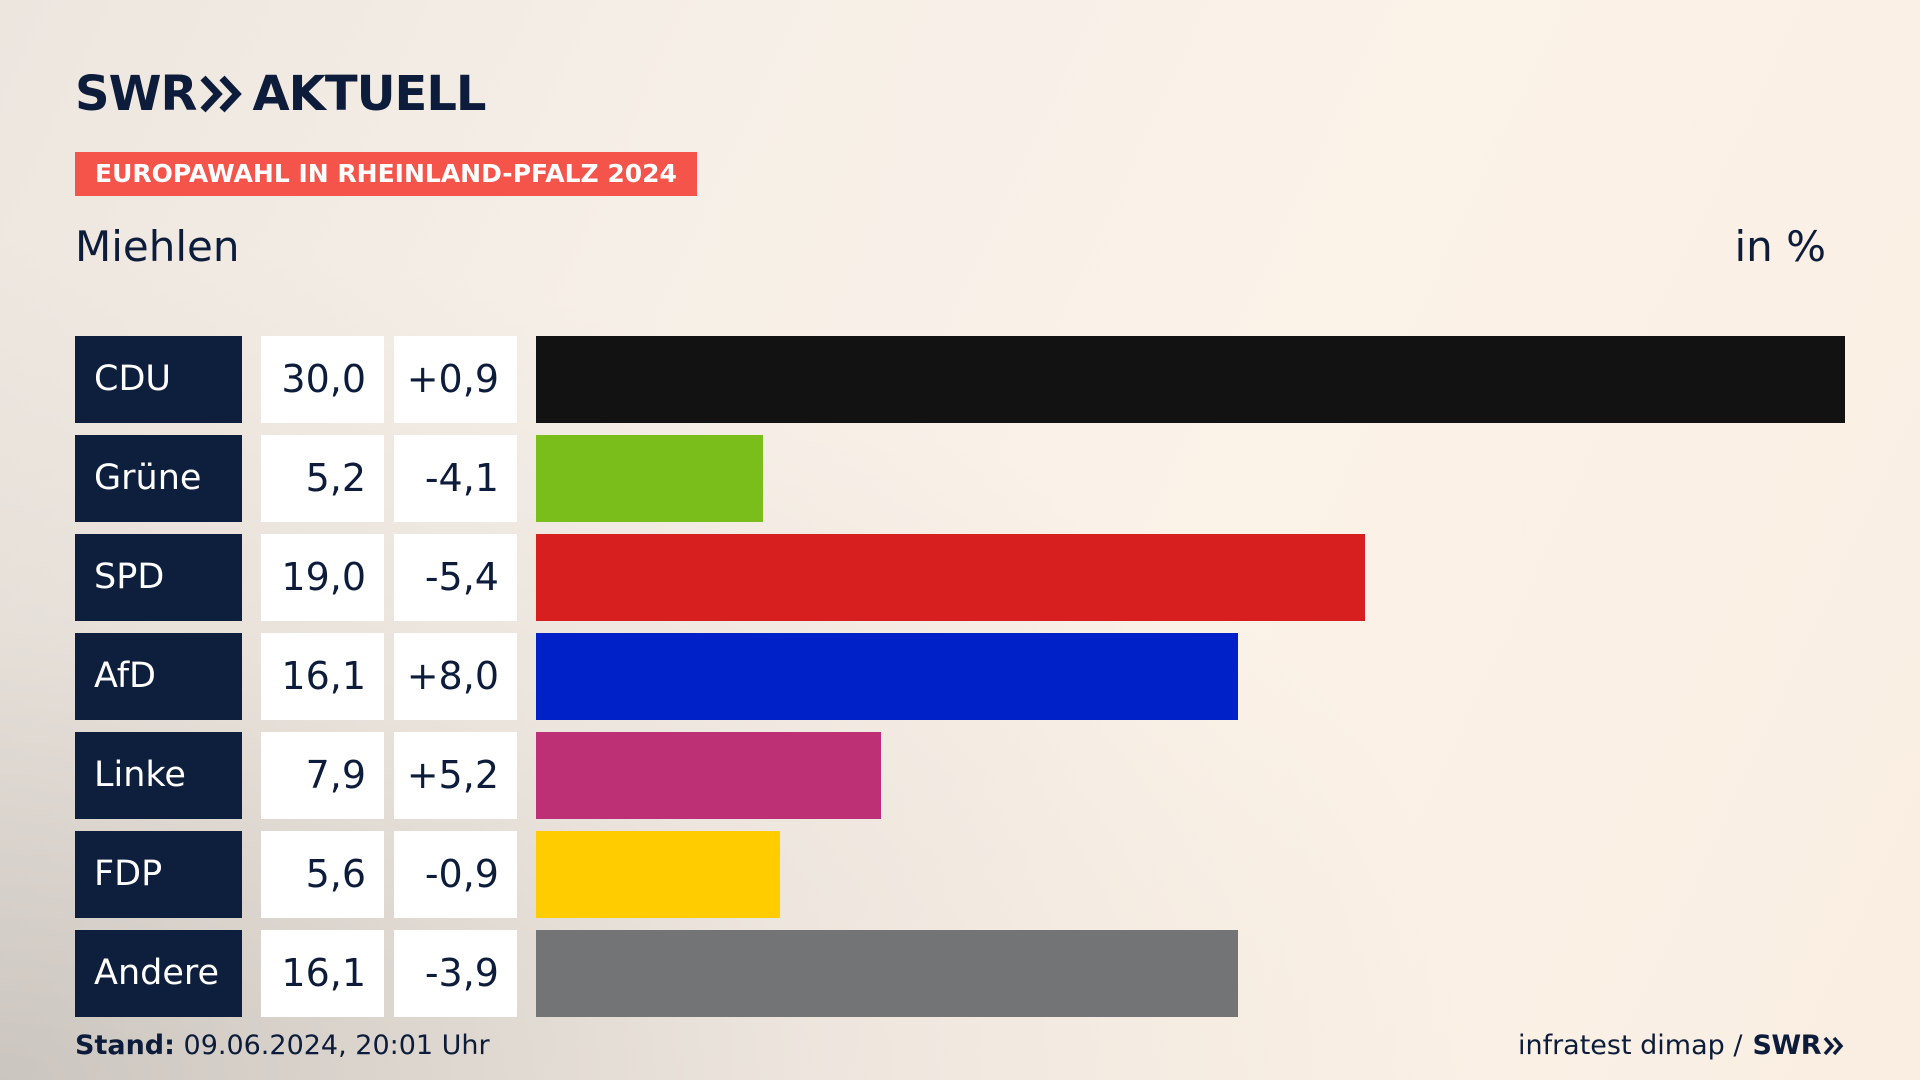 The height and width of the screenshot is (1080, 1920). What do you see at coordinates (322, 577) in the screenshot?
I see `value-label: 19,0` at bounding box center [322, 577].